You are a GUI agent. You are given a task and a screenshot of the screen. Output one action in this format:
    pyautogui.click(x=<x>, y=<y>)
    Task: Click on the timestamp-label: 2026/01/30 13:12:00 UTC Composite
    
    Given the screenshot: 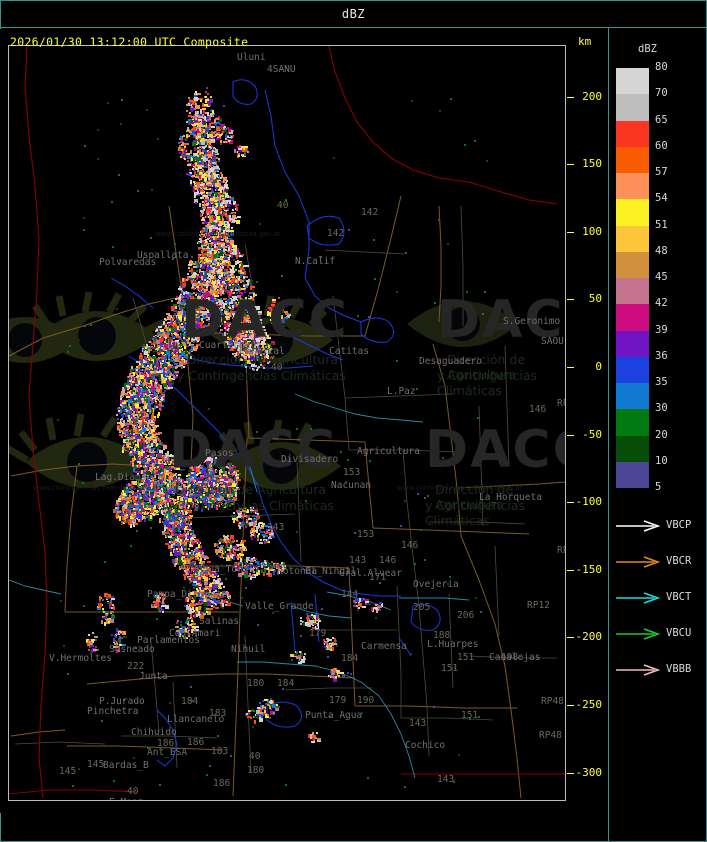 What is the action you would take?
    pyautogui.click(x=129, y=42)
    